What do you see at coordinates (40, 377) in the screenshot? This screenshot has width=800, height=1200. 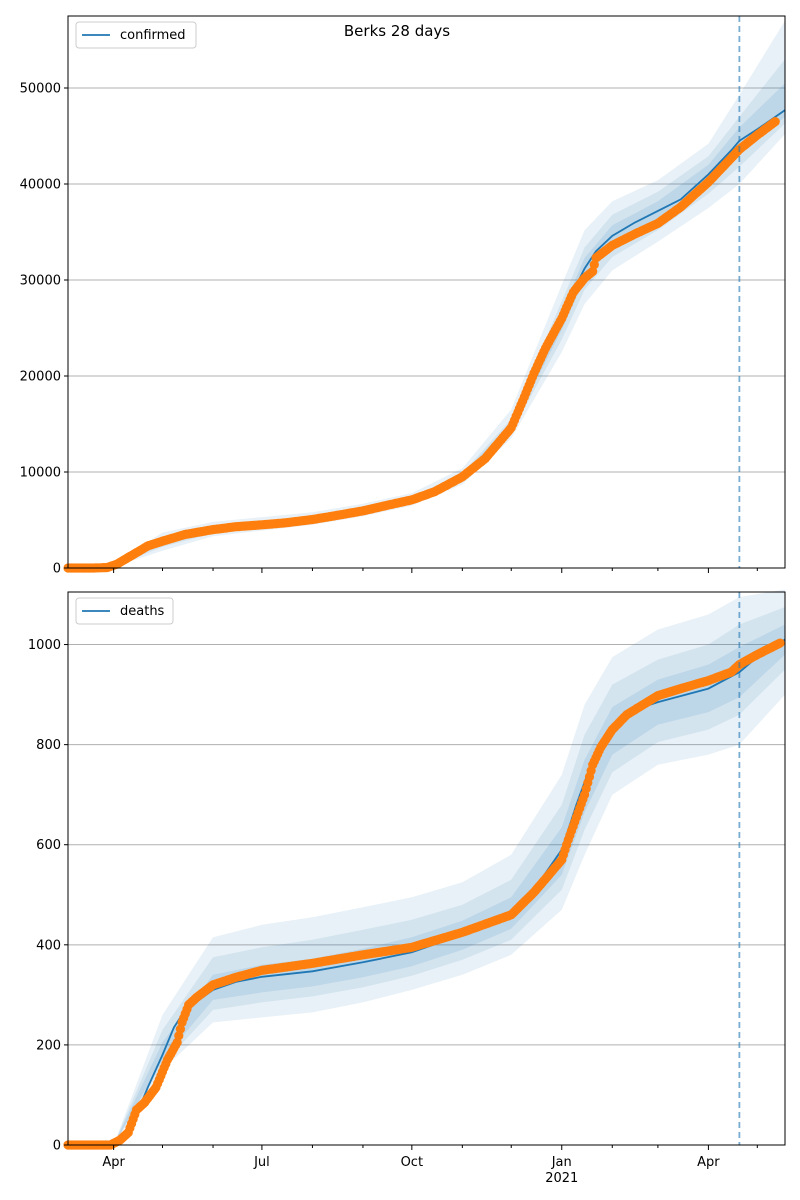 I see `y-tick-label: 20000` at bounding box center [40, 377].